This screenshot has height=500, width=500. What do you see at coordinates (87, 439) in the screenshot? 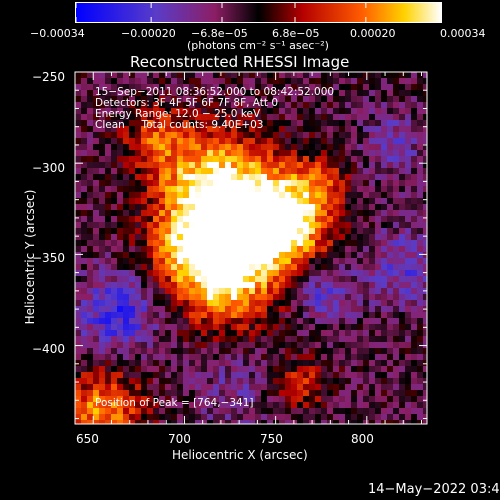
I see `x-tick-label: 650` at bounding box center [87, 439].